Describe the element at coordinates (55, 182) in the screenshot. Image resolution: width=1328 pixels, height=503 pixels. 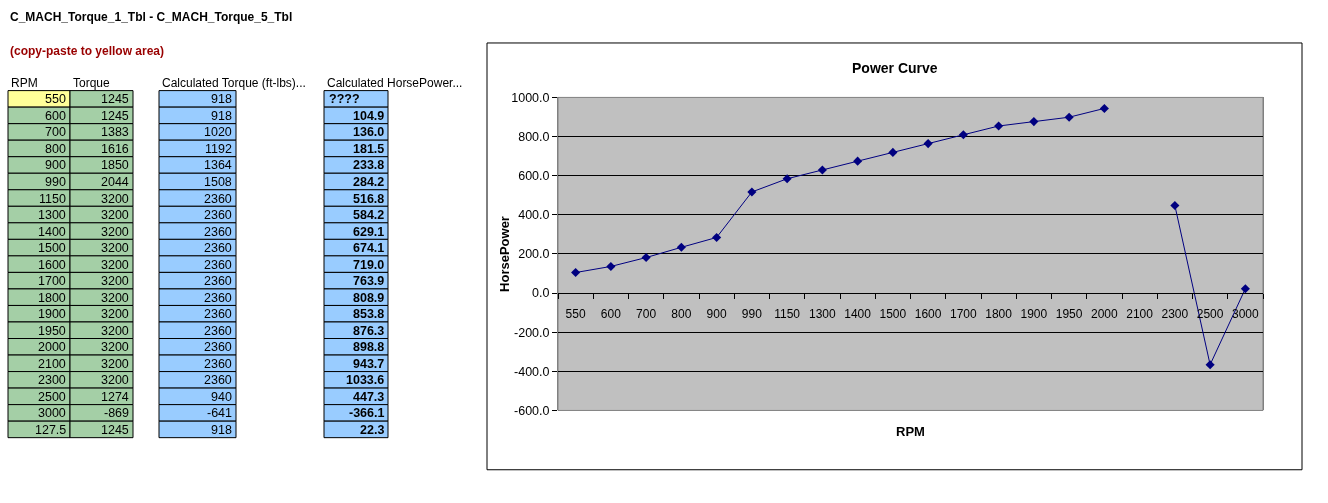
I see `text: 990` at that location.